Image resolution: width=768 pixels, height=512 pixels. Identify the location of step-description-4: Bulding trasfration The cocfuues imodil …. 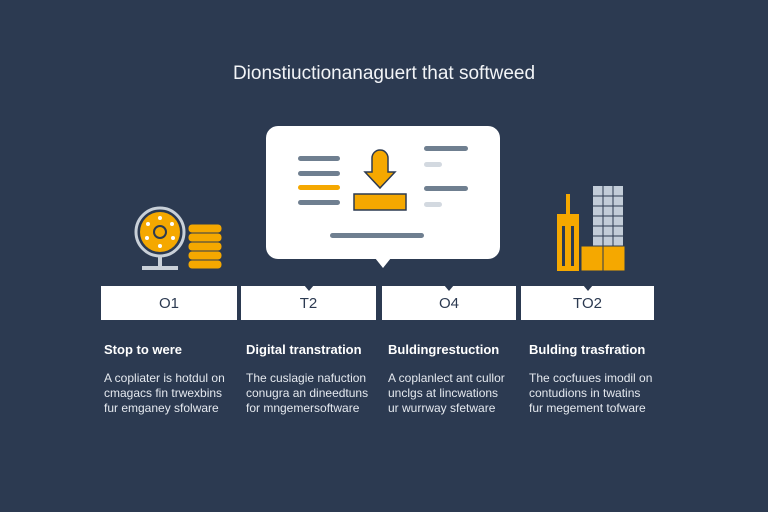
(604, 379).